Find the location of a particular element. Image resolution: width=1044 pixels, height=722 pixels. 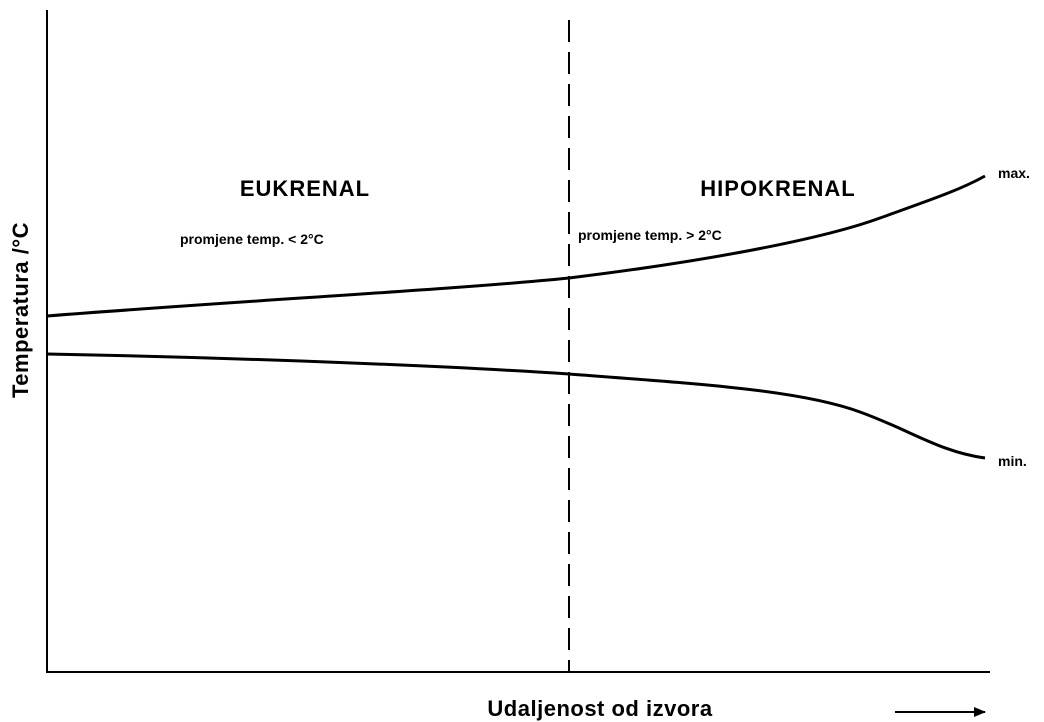

zone-title: EUKRENAL is located at coordinates (305, 188).